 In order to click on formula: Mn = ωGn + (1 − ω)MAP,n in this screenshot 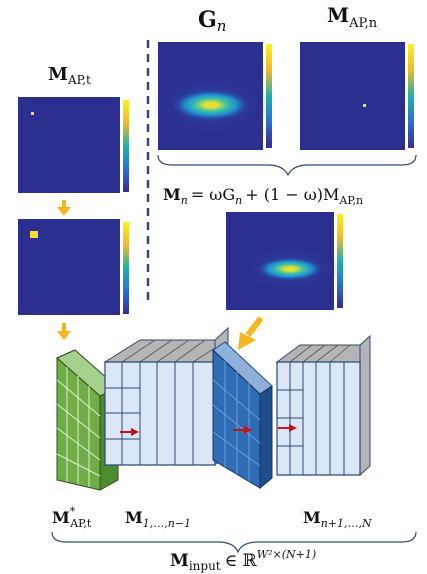, I will do `click(263, 196)`.